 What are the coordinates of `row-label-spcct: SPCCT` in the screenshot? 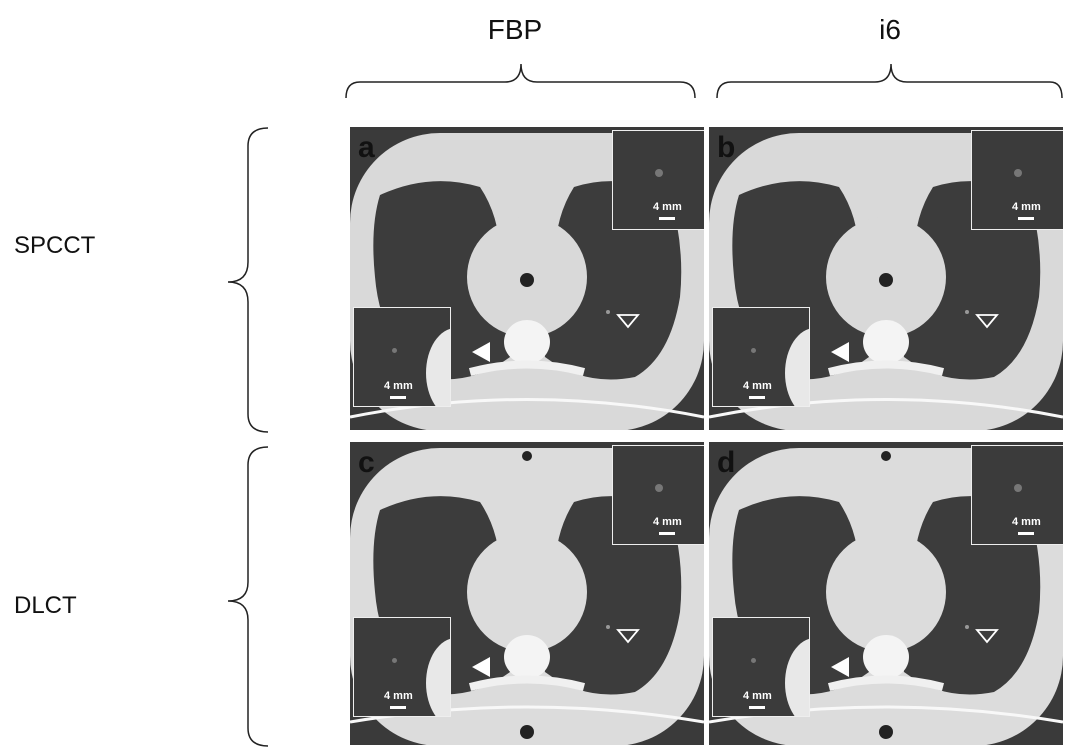 It's located at (55, 245).